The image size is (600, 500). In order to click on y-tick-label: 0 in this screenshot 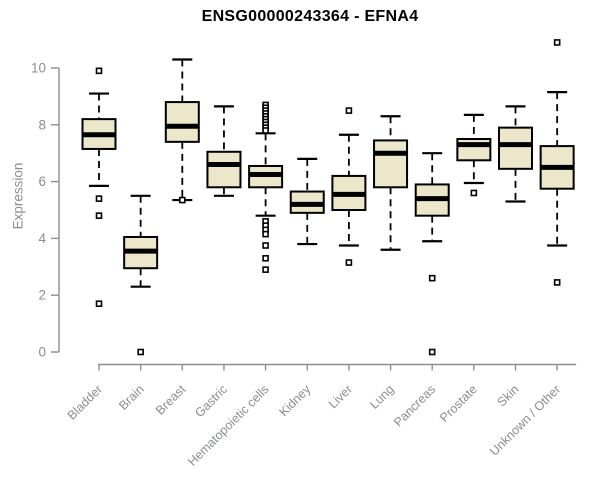, I will do `click(42, 352)`.